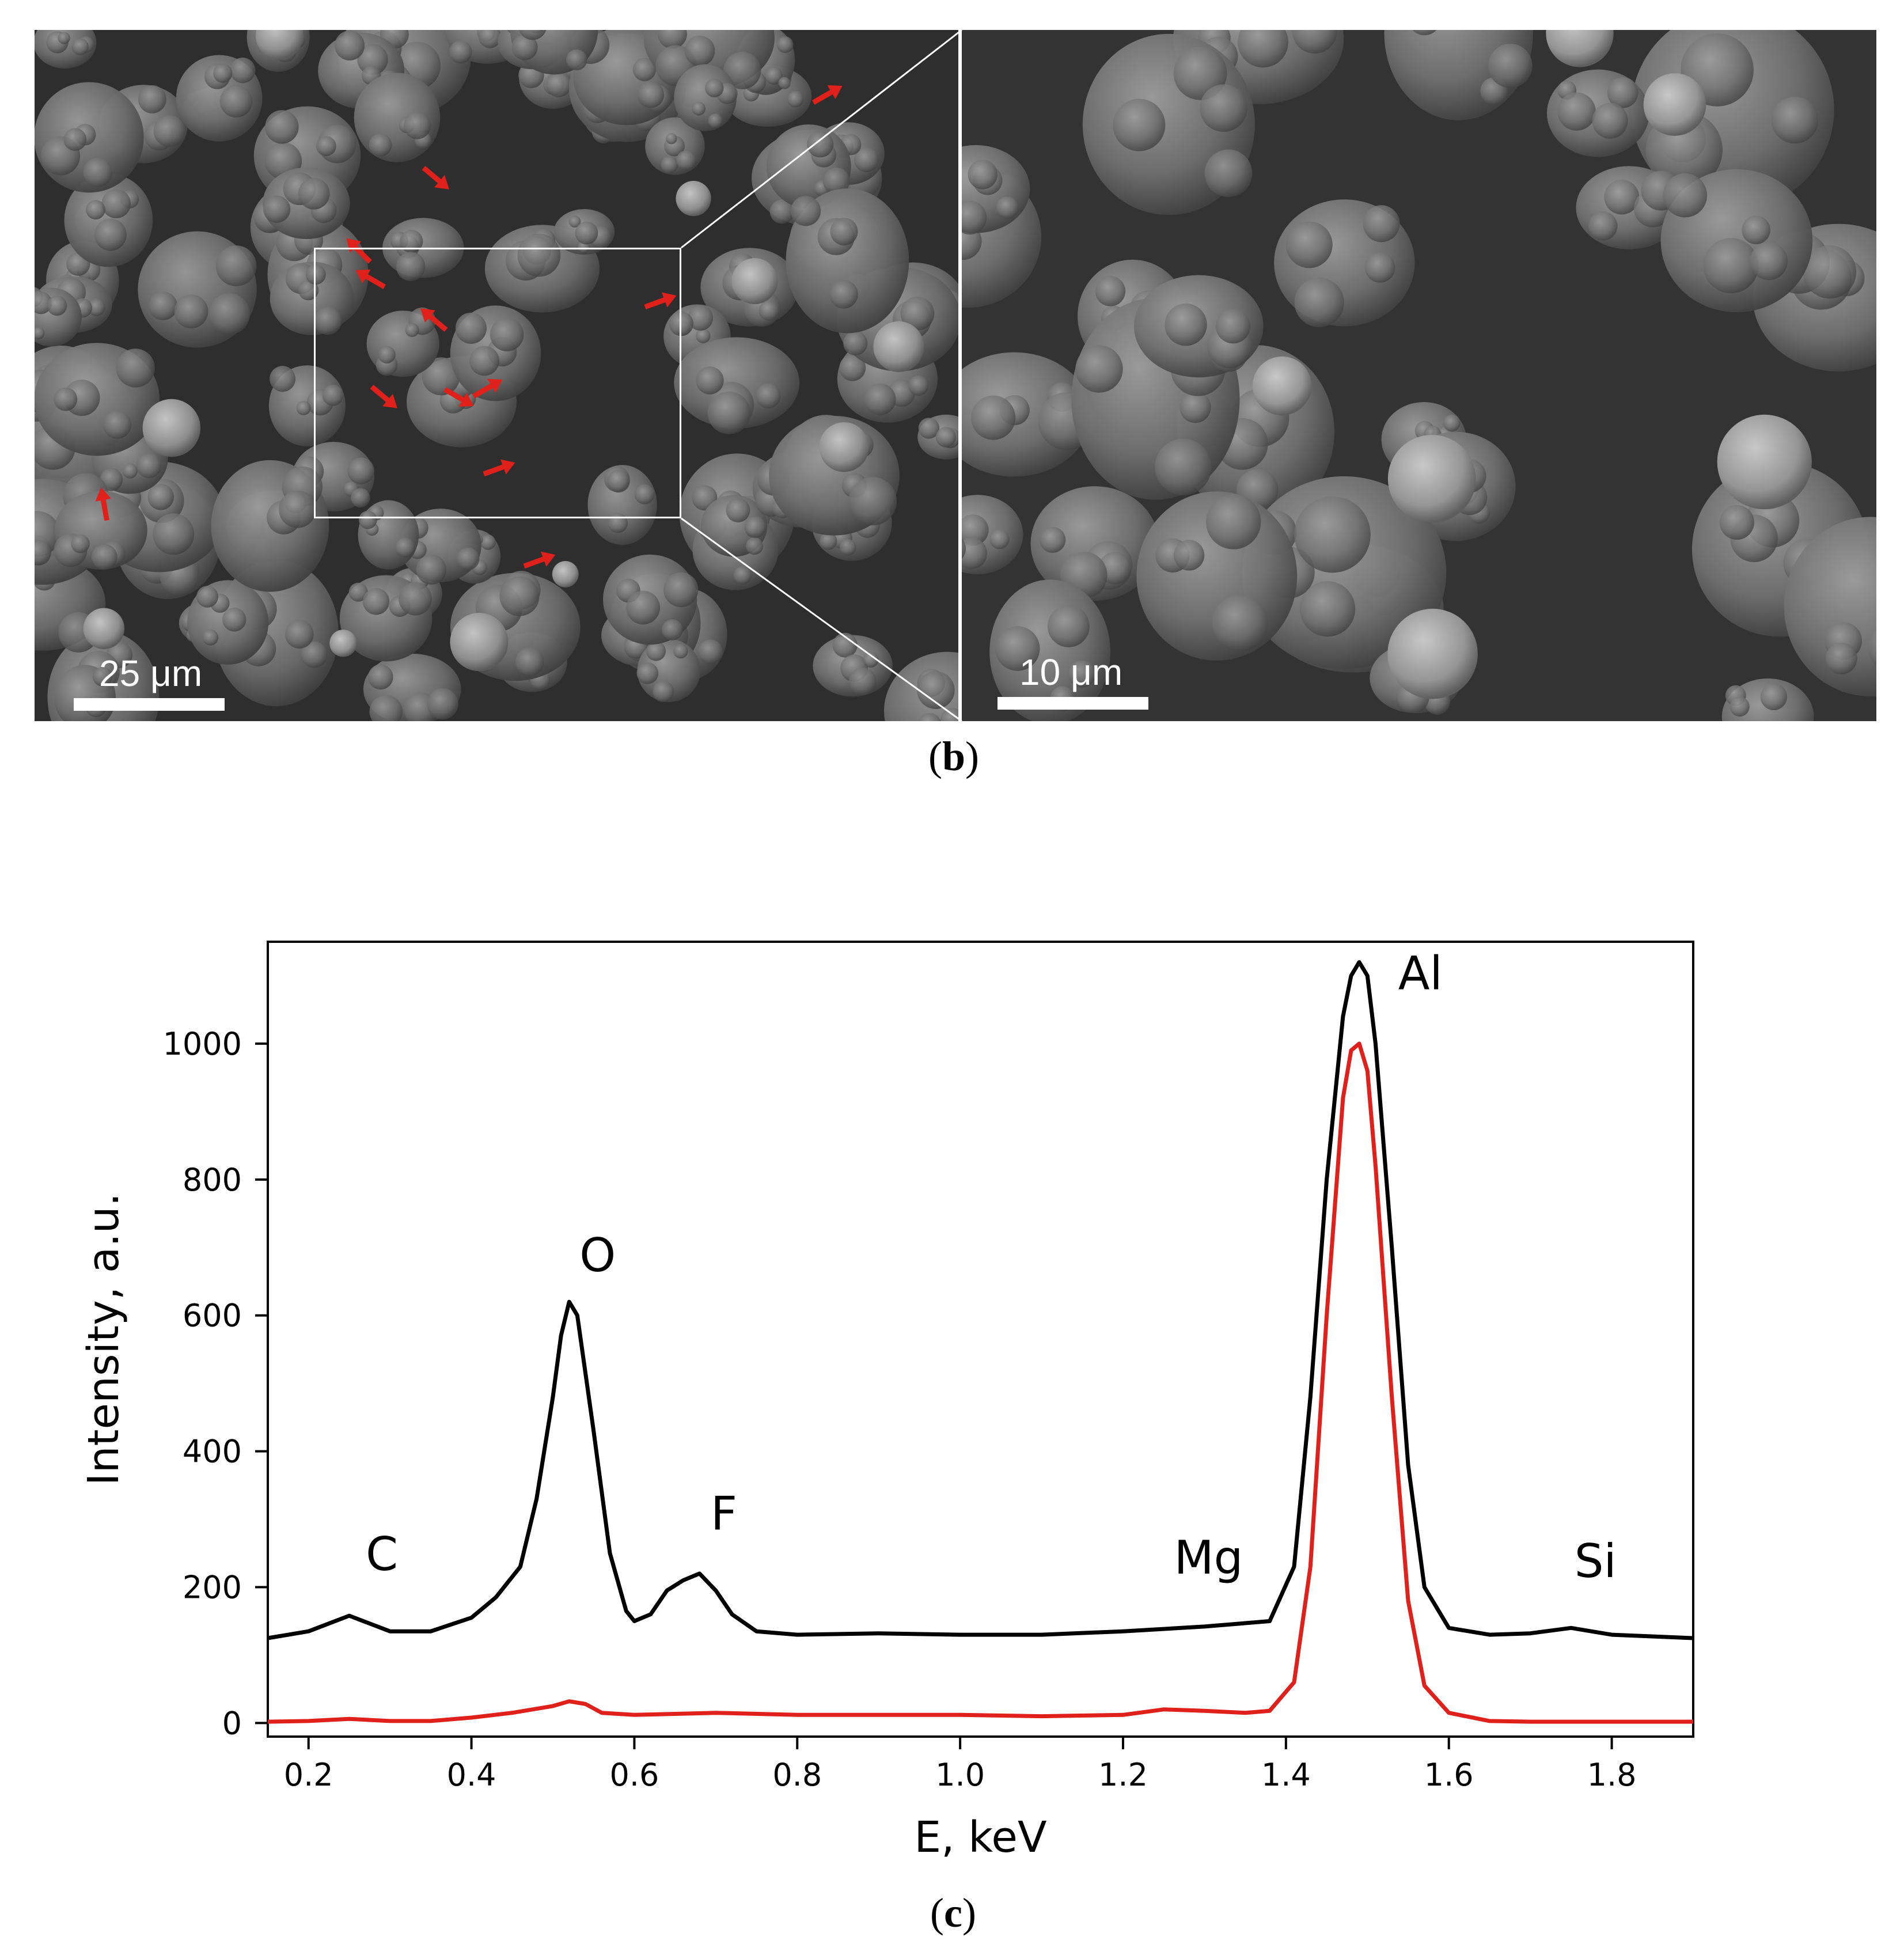  What do you see at coordinates (622, 505) in the screenshot?
I see `agglomerate-particle` at bounding box center [622, 505].